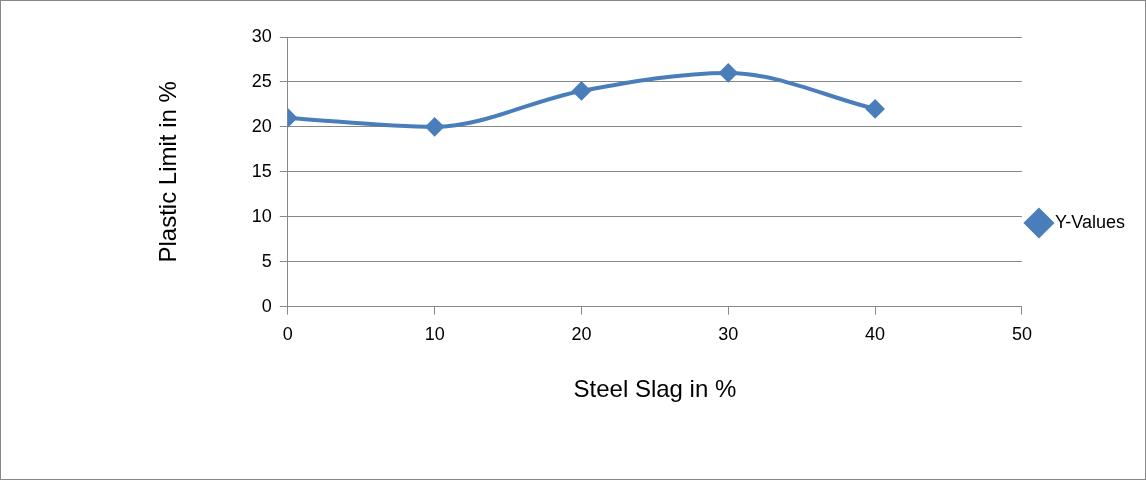 The width and height of the screenshot is (1146, 480). I want to click on x-tick-label: 50, so click(1021, 334).